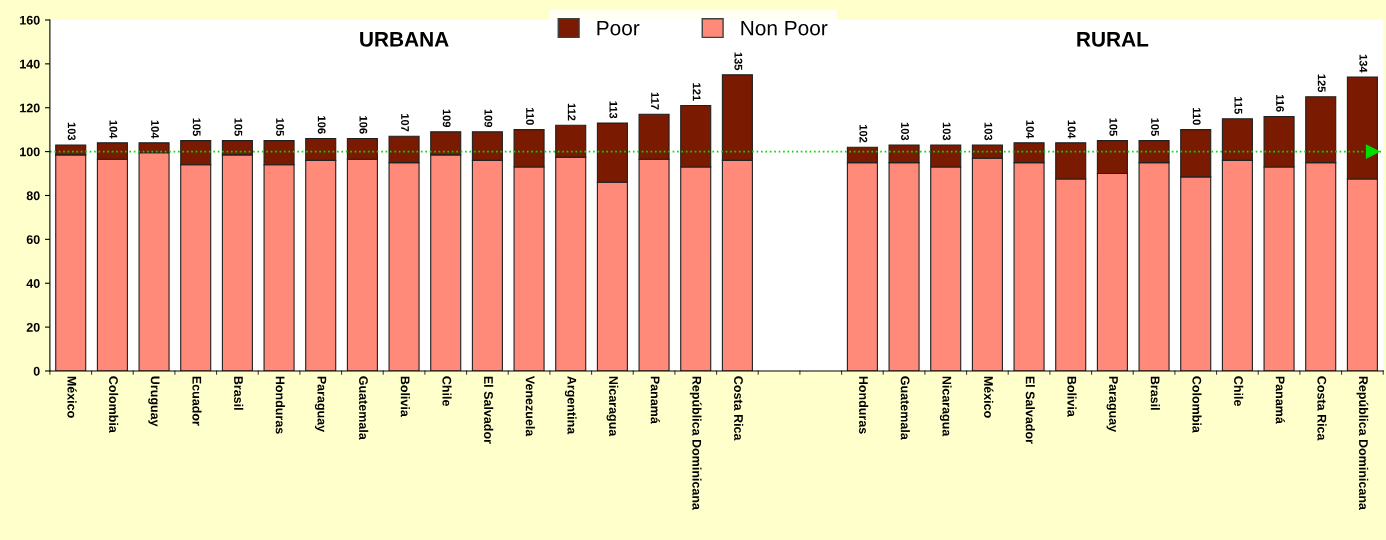 Image resolution: width=1386 pixels, height=540 pixels. What do you see at coordinates (405, 123) in the screenshot?
I see `total-label: 107` at bounding box center [405, 123].